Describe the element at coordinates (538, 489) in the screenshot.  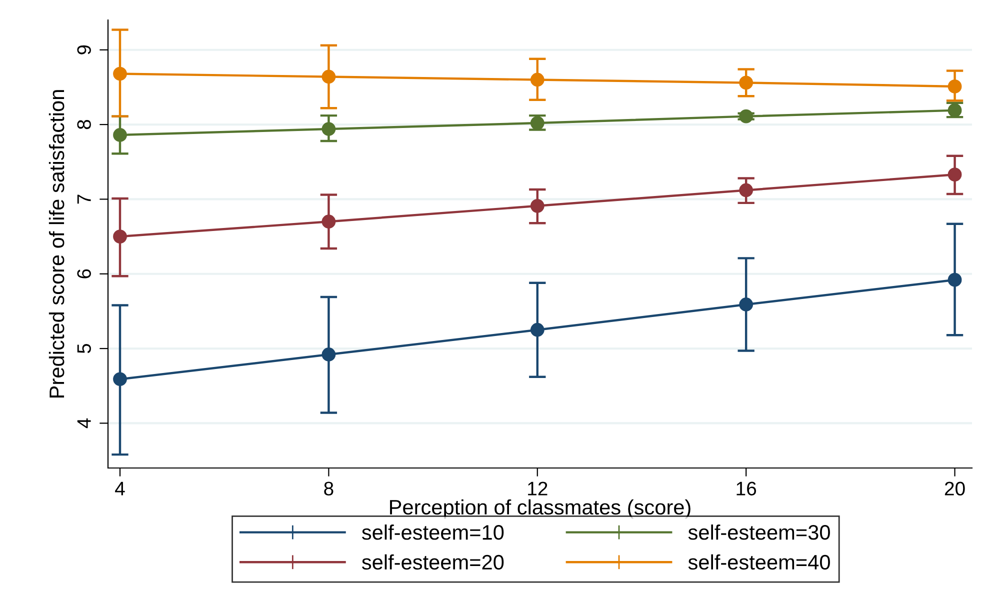
I see `x-tick-label: 12` at that location.